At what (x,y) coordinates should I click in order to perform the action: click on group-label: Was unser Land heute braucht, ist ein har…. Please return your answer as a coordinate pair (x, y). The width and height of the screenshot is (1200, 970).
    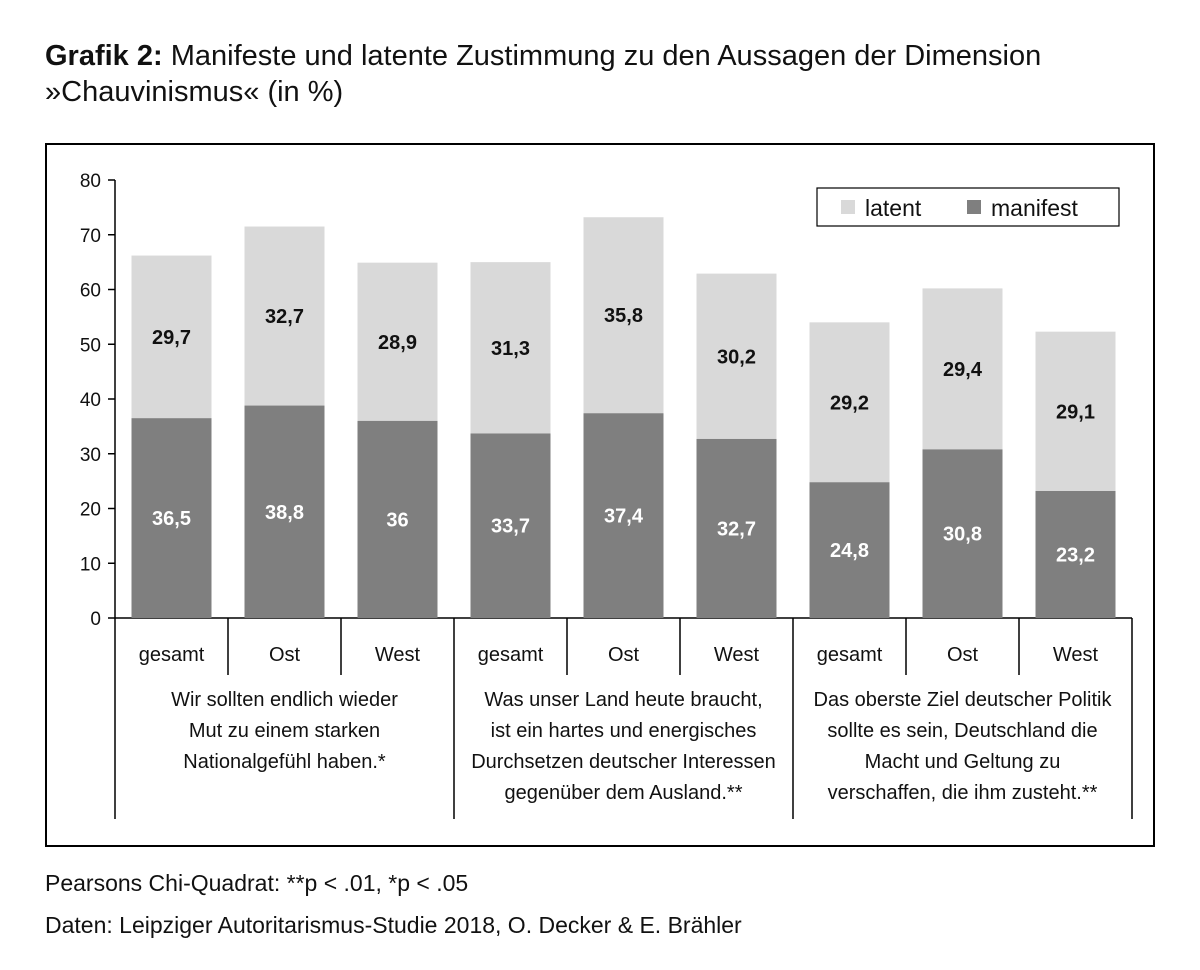
    Looking at the image, I should click on (624, 747).